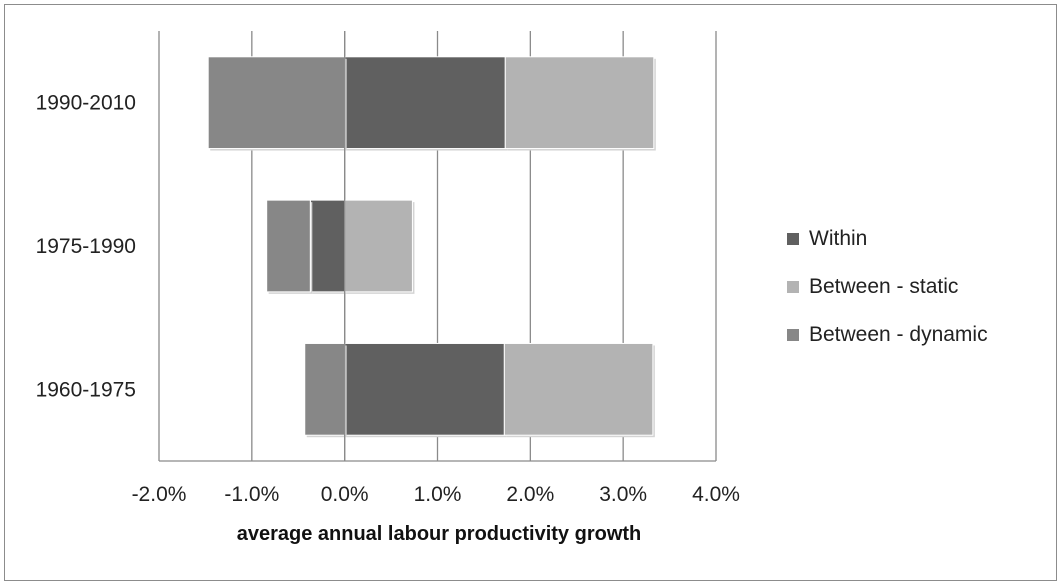  I want to click on legend-label: Between - static, so click(883, 286).